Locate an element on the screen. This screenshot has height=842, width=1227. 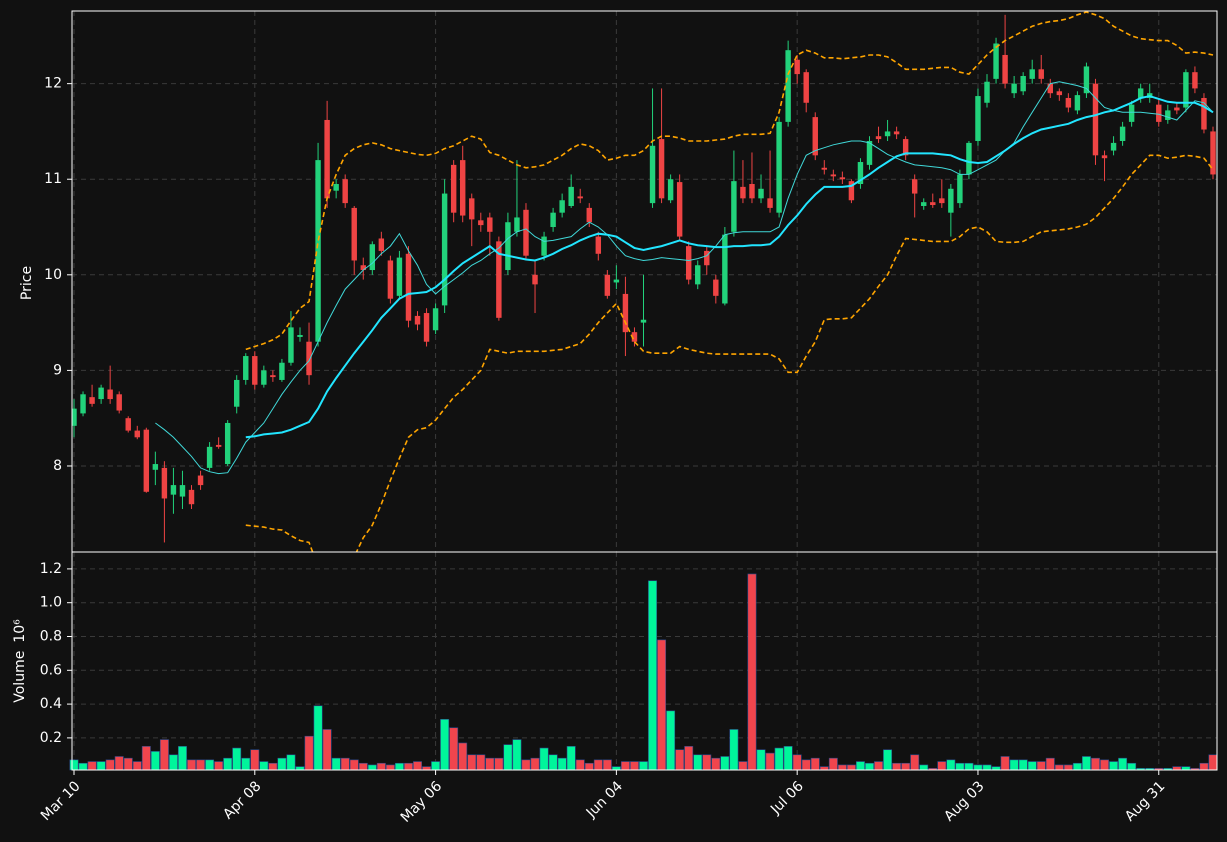
y-tick-label: 1.2 is located at coordinates (51, 569).